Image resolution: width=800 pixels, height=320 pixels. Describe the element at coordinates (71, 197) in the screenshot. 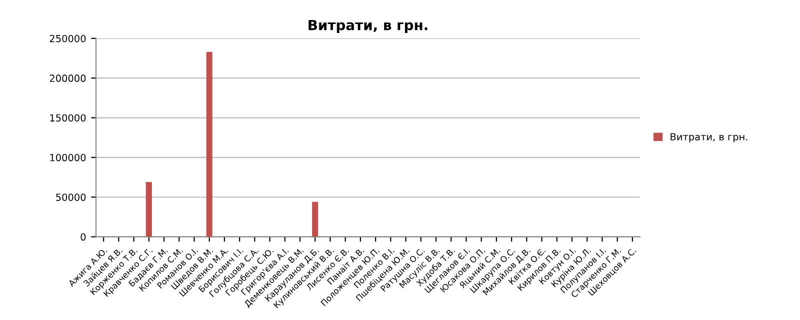

I see `y-tick-label: 50000` at that location.